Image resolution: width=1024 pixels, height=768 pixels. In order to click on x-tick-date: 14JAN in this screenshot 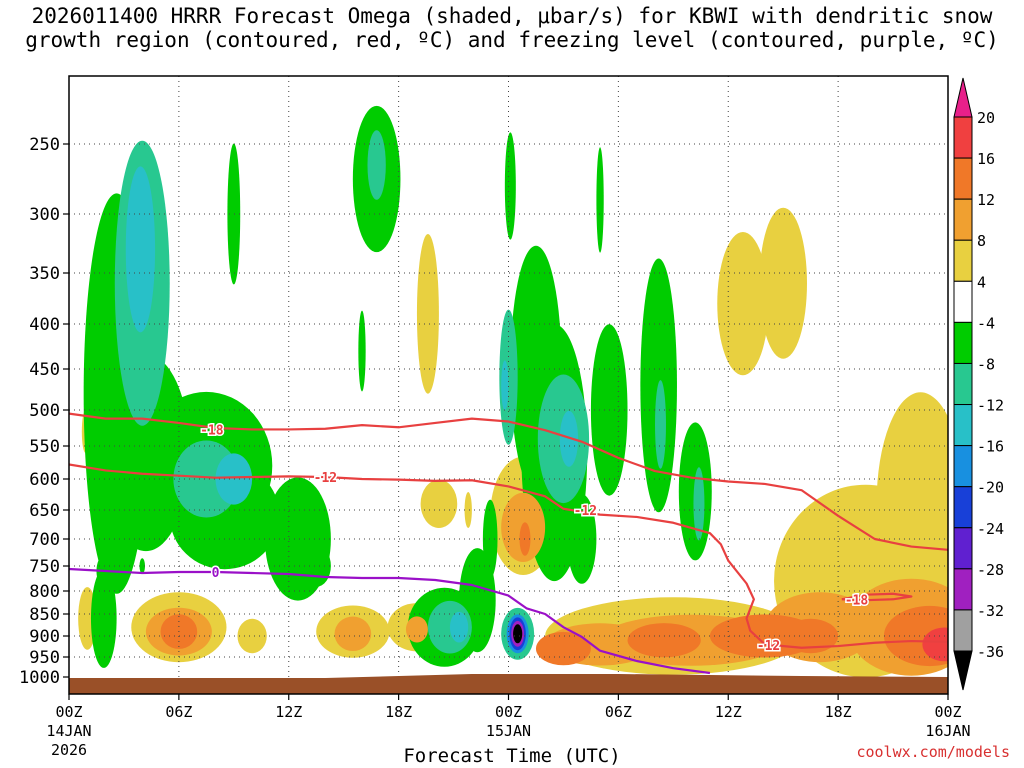, I will do `click(68, 731)`.